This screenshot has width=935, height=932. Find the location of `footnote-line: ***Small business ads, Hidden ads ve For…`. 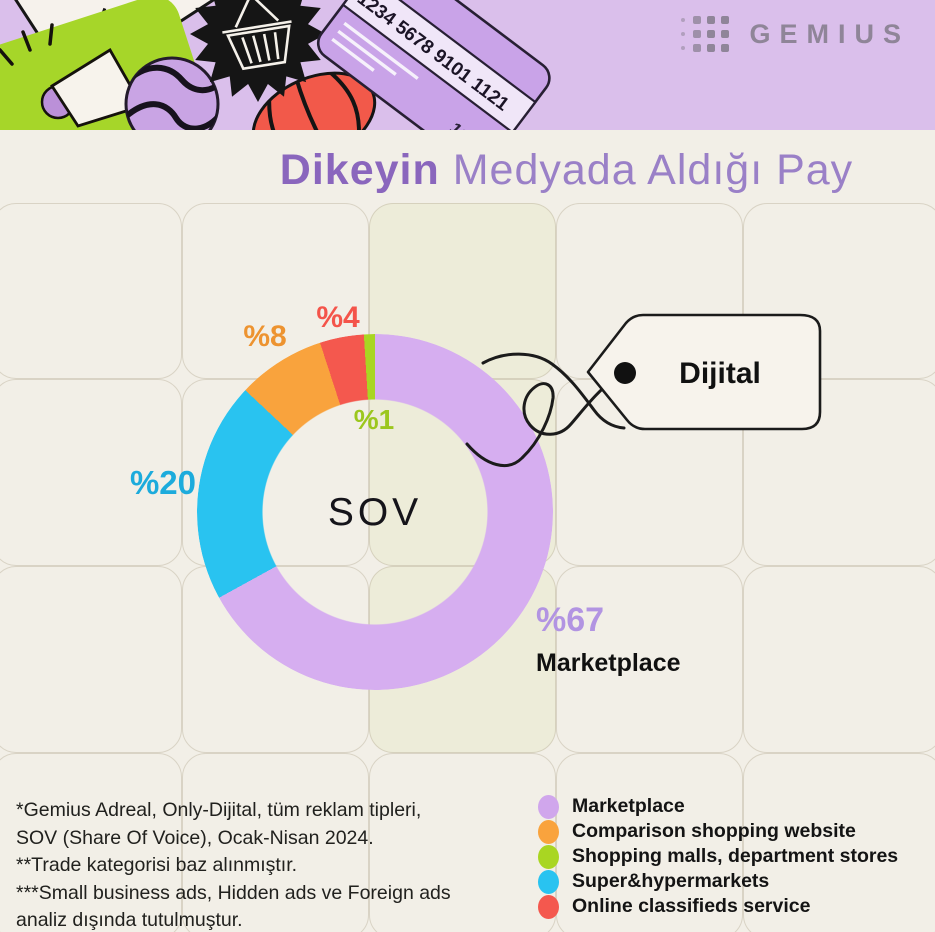

footnote-line: ***Small business ads, Hidden ads ve For… is located at coordinates (233, 892).